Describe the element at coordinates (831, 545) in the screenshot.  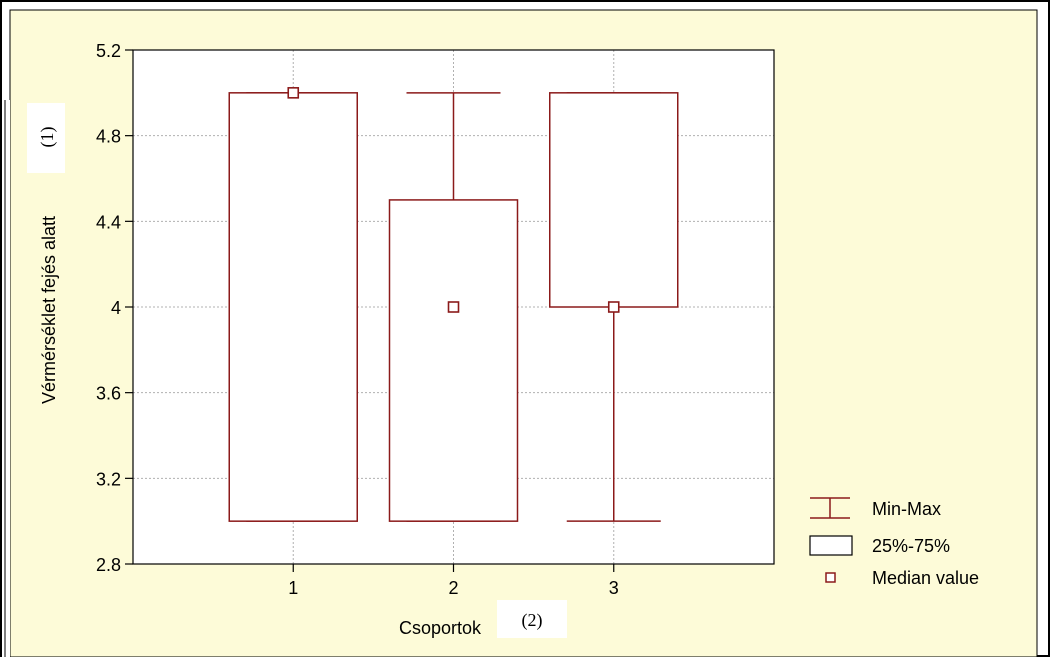
I see `legend-box-icon` at that location.